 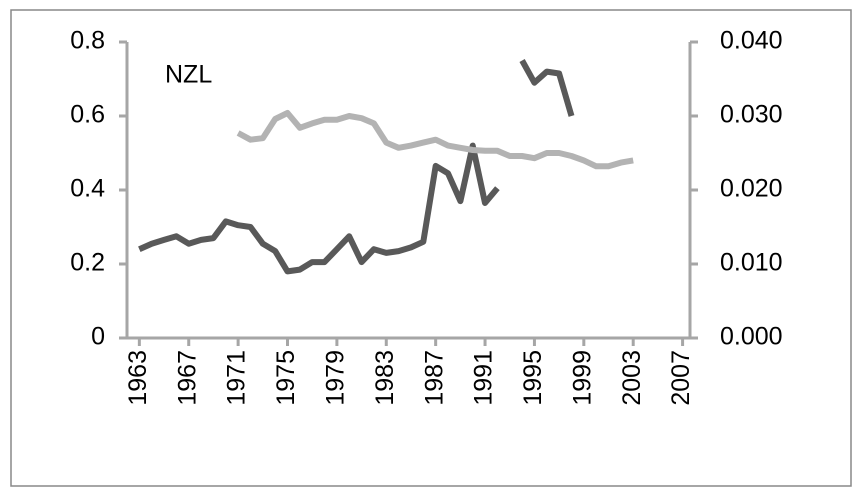 I want to click on line-series, so click(x=435, y=140).